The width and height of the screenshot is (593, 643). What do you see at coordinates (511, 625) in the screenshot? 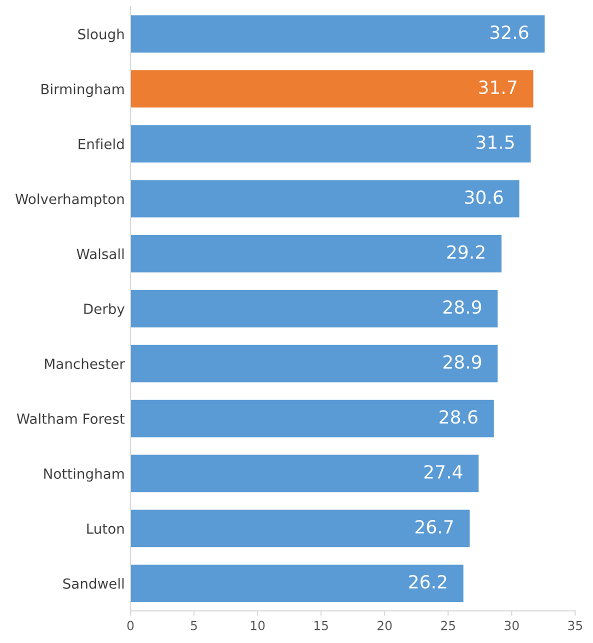
I see `x-tick-label: 30` at bounding box center [511, 625].